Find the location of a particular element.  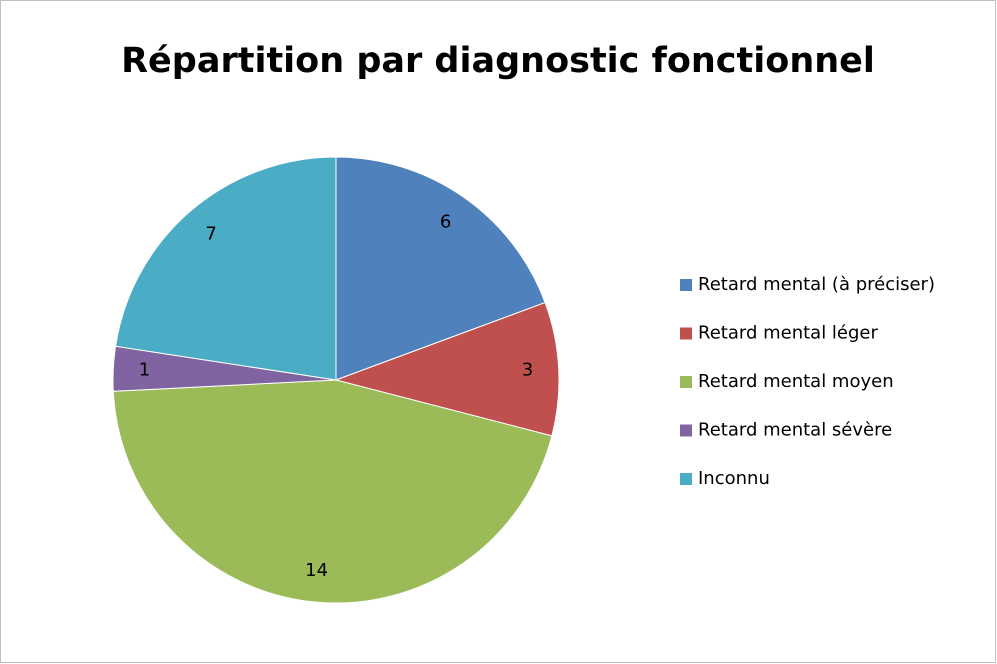

data-label: 6 is located at coordinates (445, 222).